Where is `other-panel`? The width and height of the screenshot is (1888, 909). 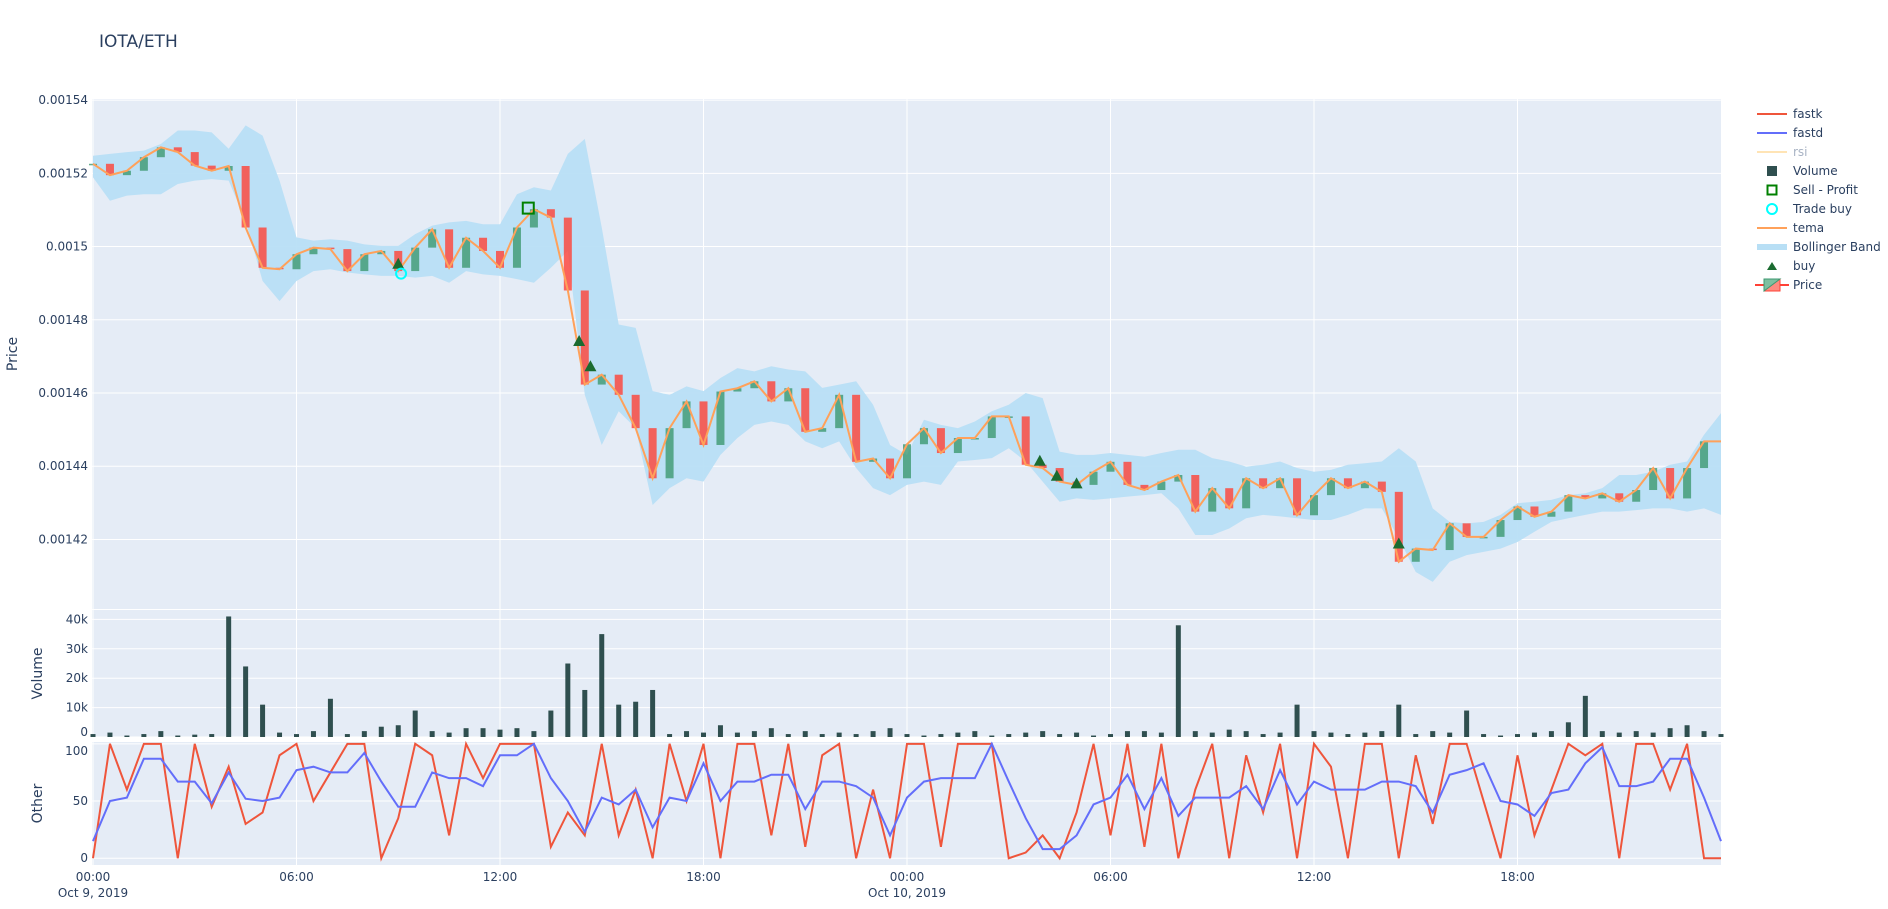
other-panel is located at coordinates (907, 801).